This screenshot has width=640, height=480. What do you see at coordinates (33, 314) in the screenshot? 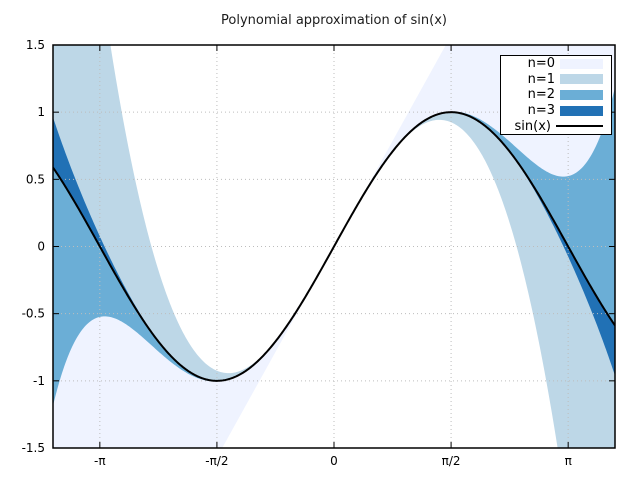
I see `y-tick-label: -0.5` at bounding box center [33, 314].